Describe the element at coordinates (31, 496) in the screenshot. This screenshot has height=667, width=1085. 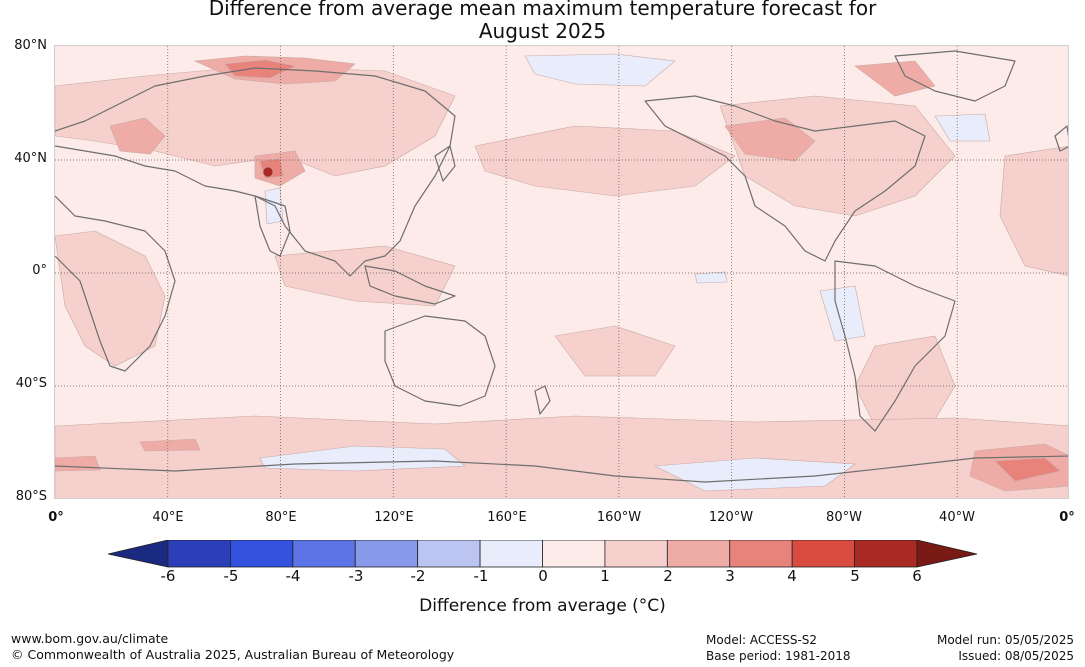
I see `lat-label-80s: 80°S` at that location.